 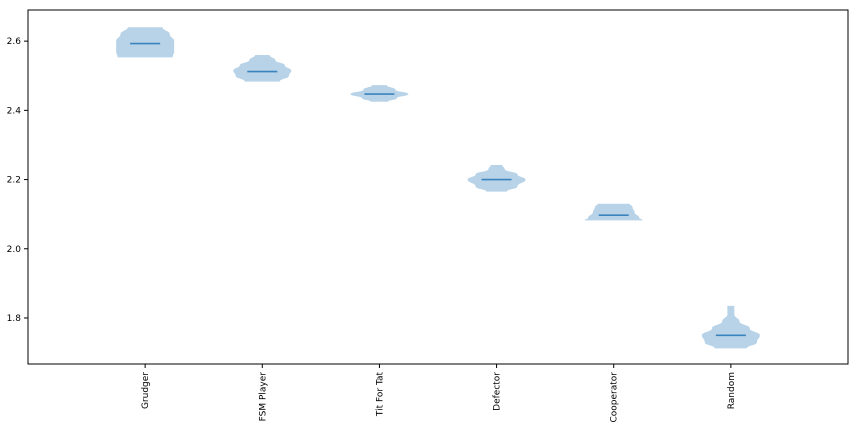 What do you see at coordinates (730, 327) in the screenshot?
I see `violin-body-random` at bounding box center [730, 327].